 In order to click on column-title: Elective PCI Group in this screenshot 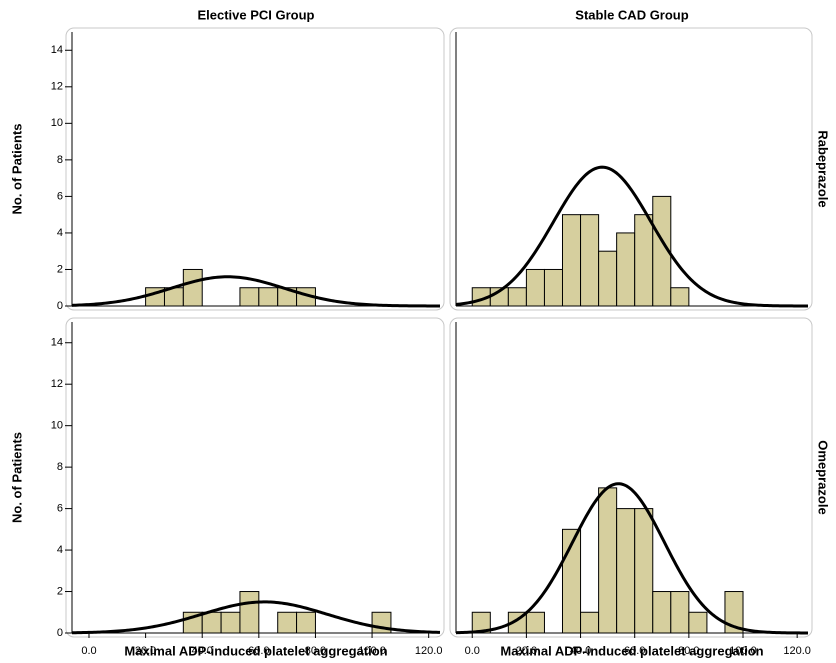, I will do `click(255, 14)`.